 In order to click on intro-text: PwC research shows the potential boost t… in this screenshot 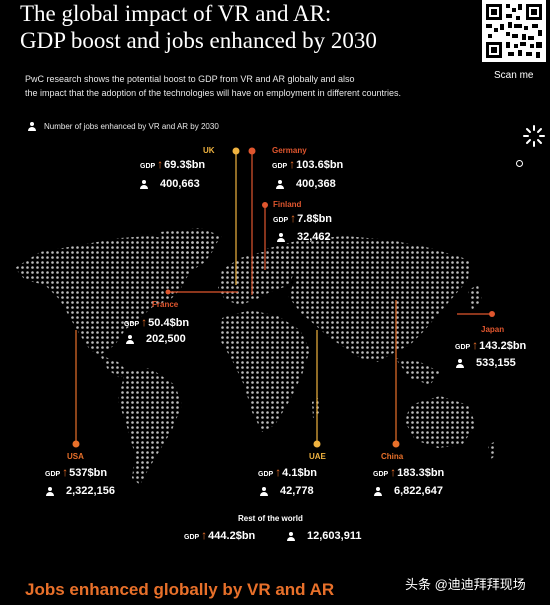, I will do `click(240, 86)`.